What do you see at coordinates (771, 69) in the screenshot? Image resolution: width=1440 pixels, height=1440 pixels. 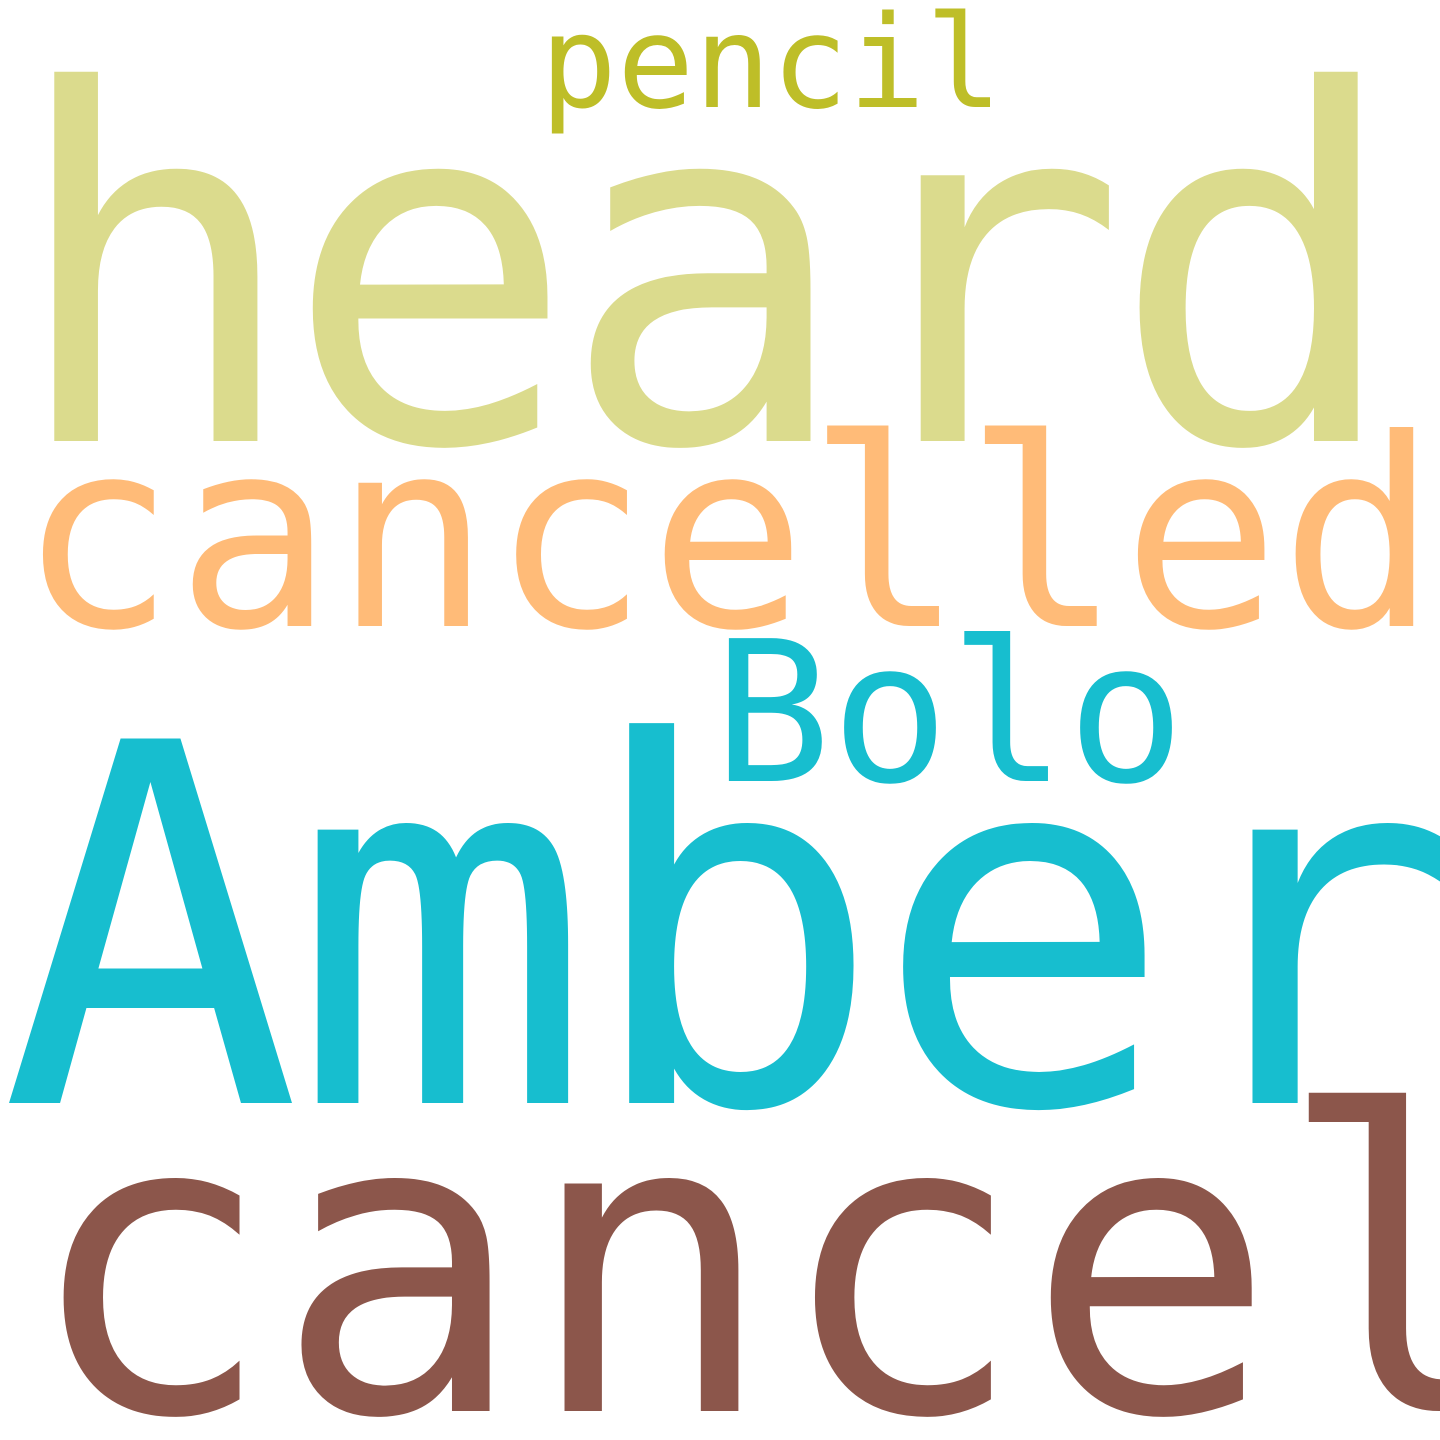 I see `word-pencil: pencil` at bounding box center [771, 69].